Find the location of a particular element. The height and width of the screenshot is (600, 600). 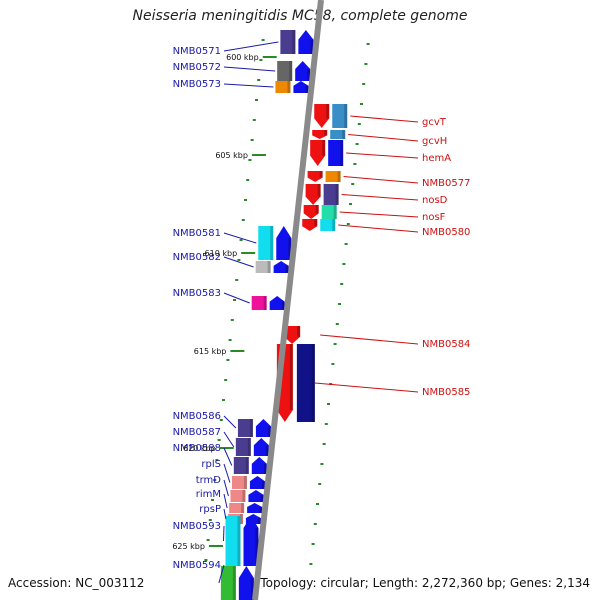

gene-label-NMB0584: NMB0584 is located at coordinates (446, 344).